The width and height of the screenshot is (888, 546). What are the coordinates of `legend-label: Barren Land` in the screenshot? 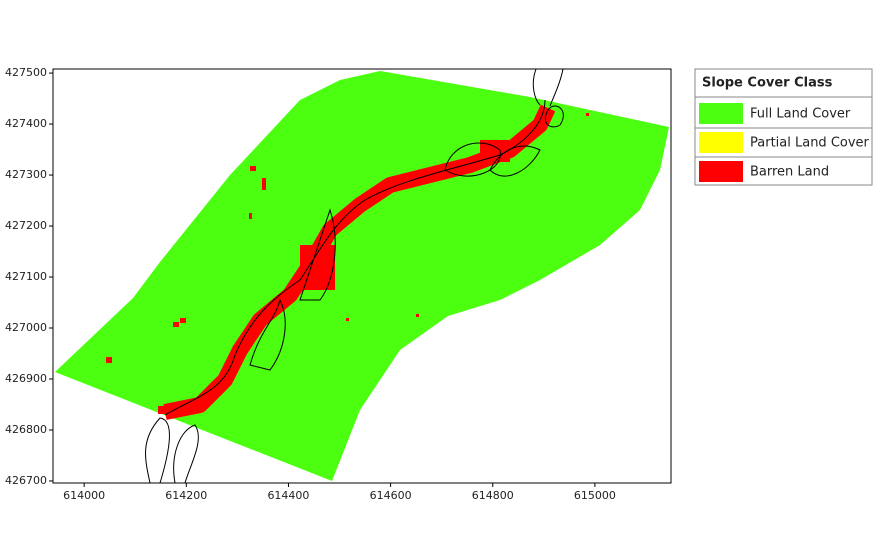 It's located at (789, 172).